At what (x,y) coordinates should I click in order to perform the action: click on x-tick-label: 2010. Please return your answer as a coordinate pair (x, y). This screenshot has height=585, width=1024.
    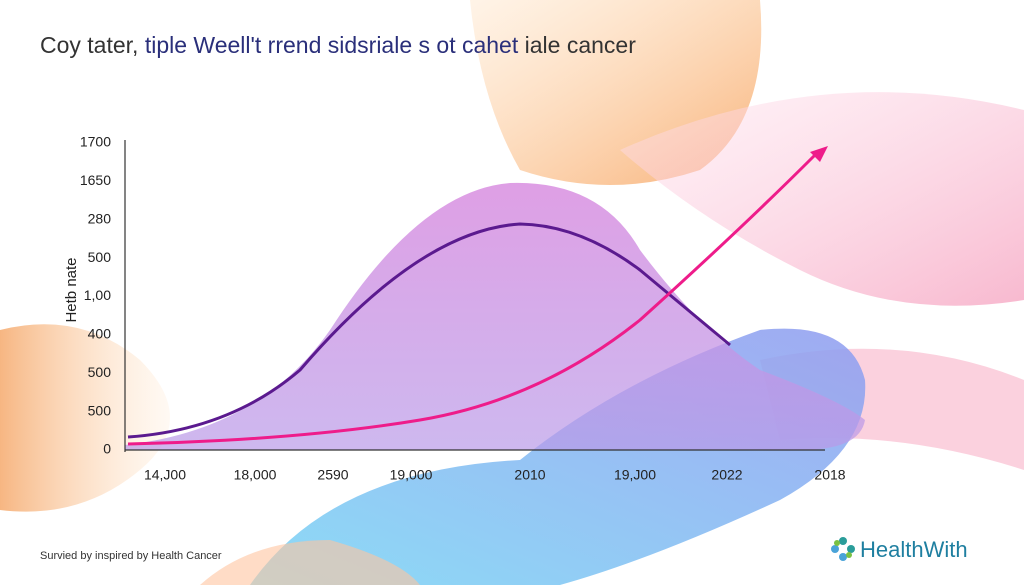
    Looking at the image, I should click on (529, 475).